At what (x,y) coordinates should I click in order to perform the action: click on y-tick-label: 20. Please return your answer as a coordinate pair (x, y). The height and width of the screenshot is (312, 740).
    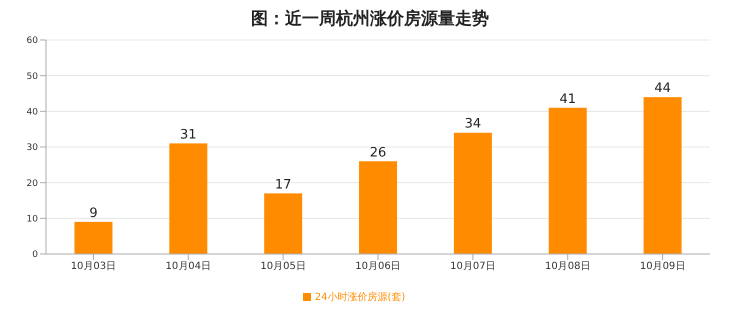
    Looking at the image, I should click on (32, 183).